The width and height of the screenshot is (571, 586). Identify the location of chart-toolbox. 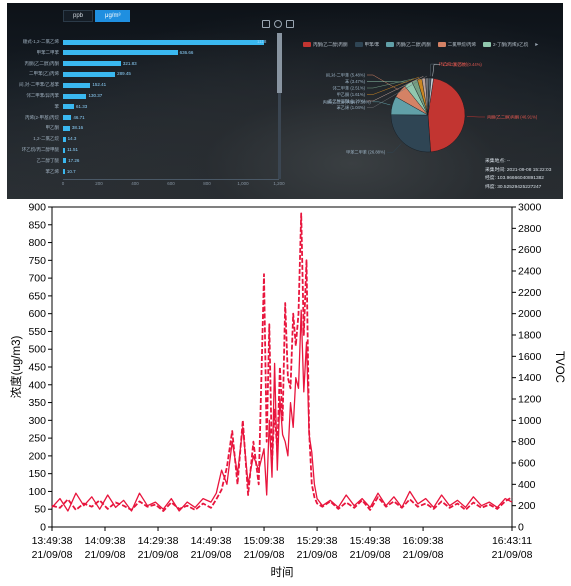
(278, 24).